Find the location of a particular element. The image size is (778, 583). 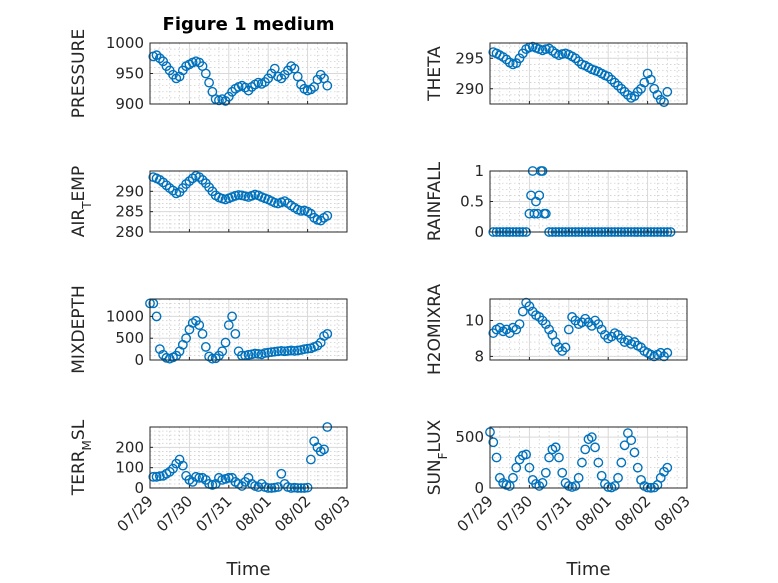

y-tick-label: 290 is located at coordinates (469, 89).